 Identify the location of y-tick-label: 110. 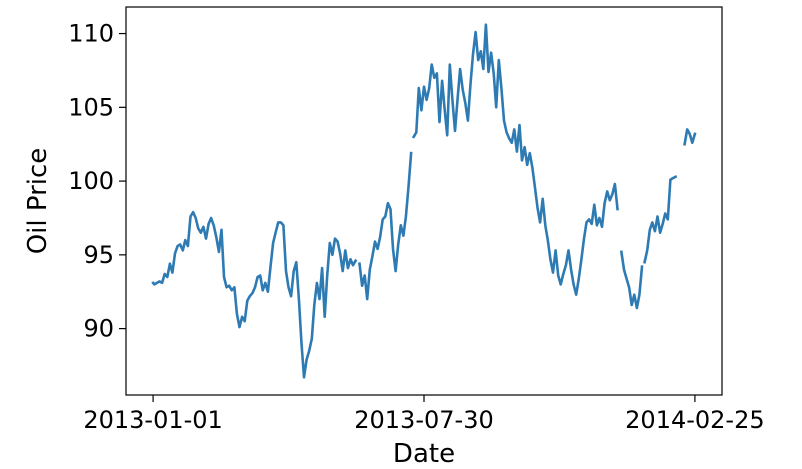
(91, 34).